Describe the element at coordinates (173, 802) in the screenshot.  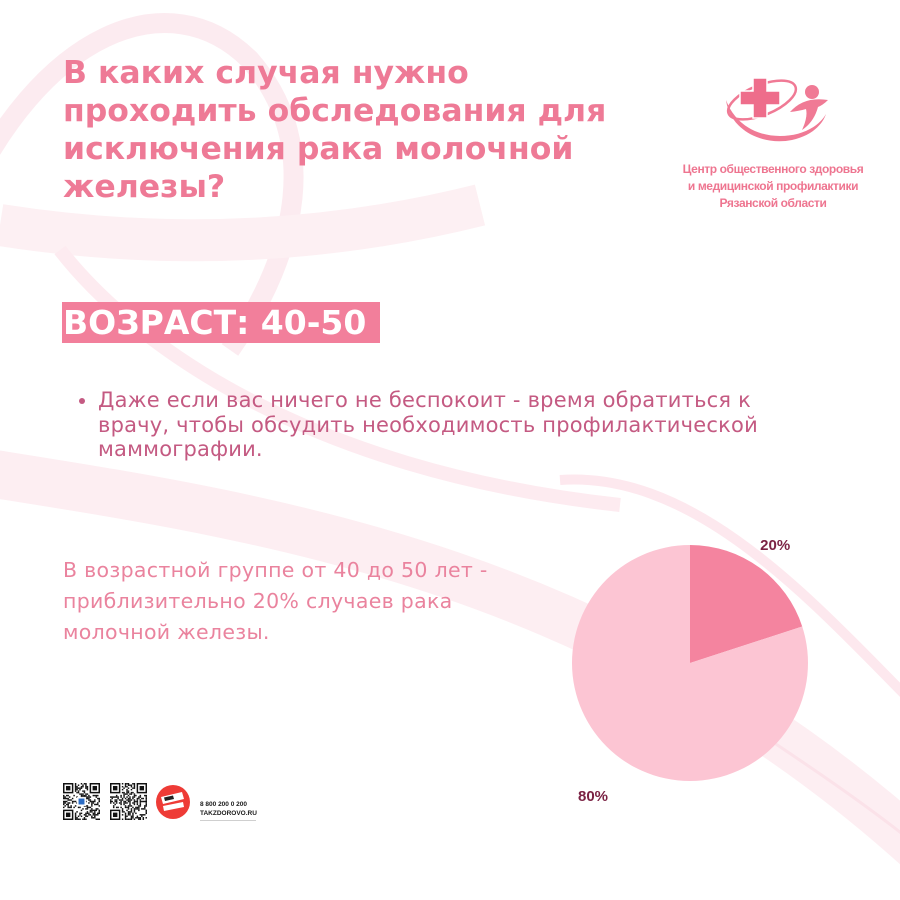
I see `tak-zdorovo-logo-icon` at that location.